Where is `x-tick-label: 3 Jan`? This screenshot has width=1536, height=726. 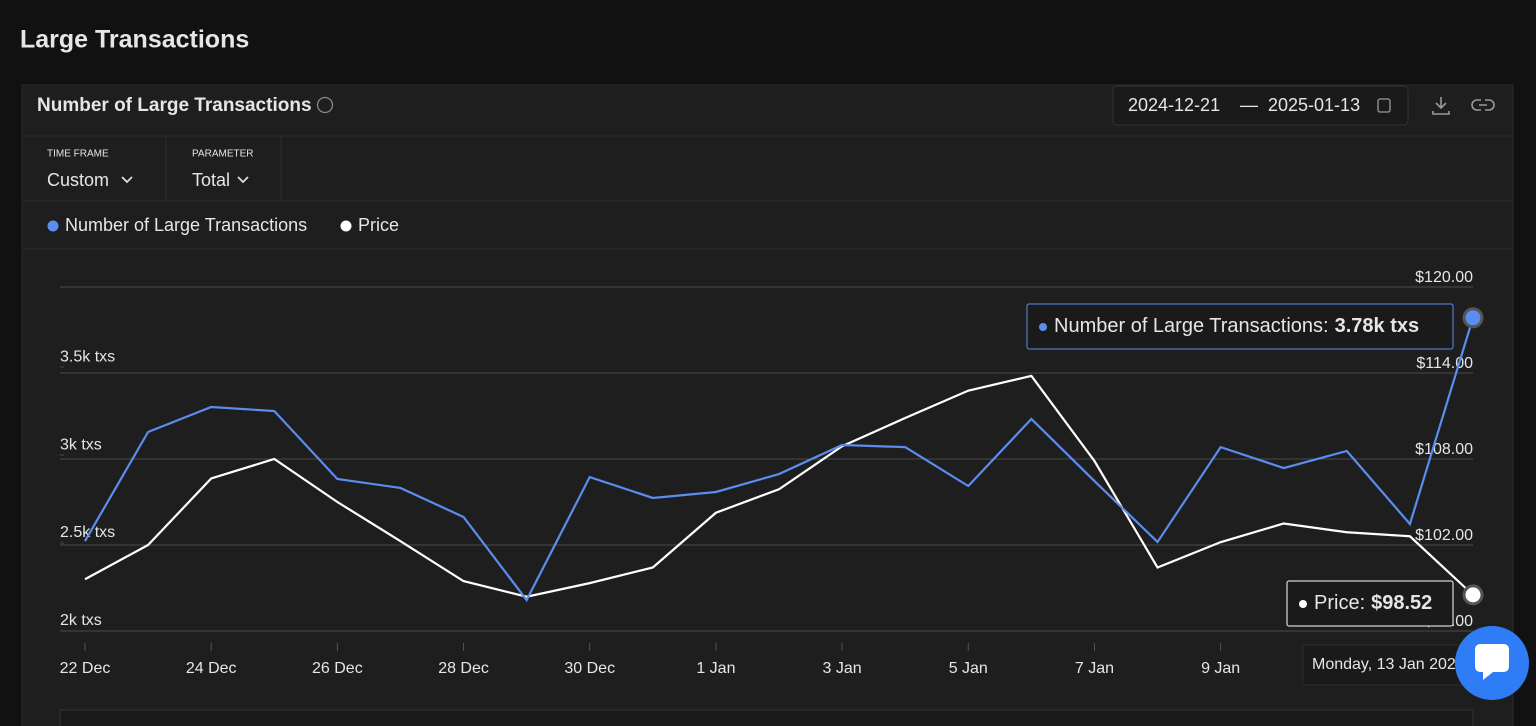
x-tick-label: 3 Jan is located at coordinates (842, 668).